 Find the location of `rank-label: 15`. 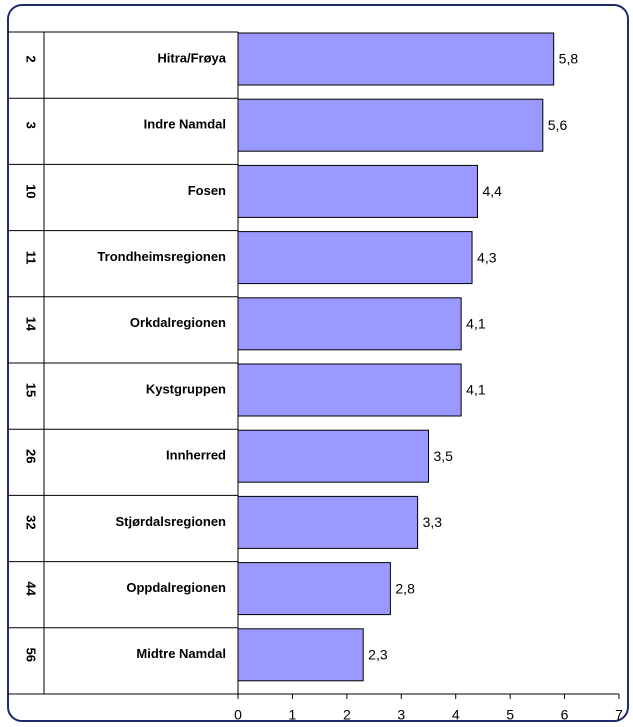

rank-label: 15 is located at coordinates (31, 390).